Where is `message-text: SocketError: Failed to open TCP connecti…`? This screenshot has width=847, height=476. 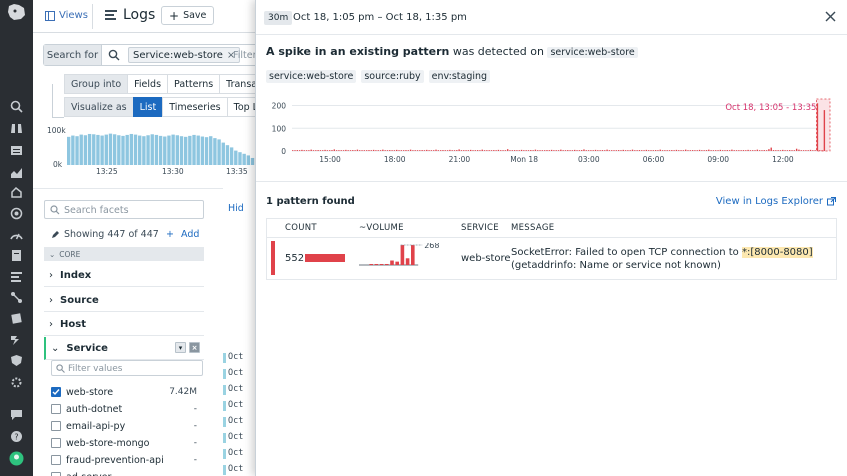 message-text: SocketError: Failed to open TCP connecti… is located at coordinates (626, 252).